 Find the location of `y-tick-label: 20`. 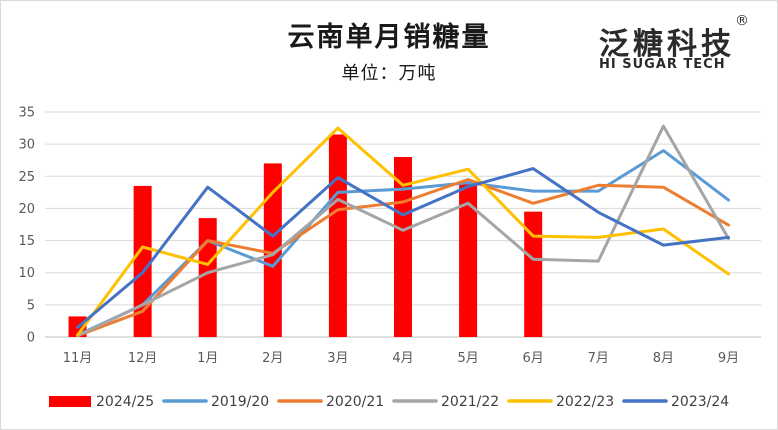

y-tick-label: 20 is located at coordinates (26, 209).